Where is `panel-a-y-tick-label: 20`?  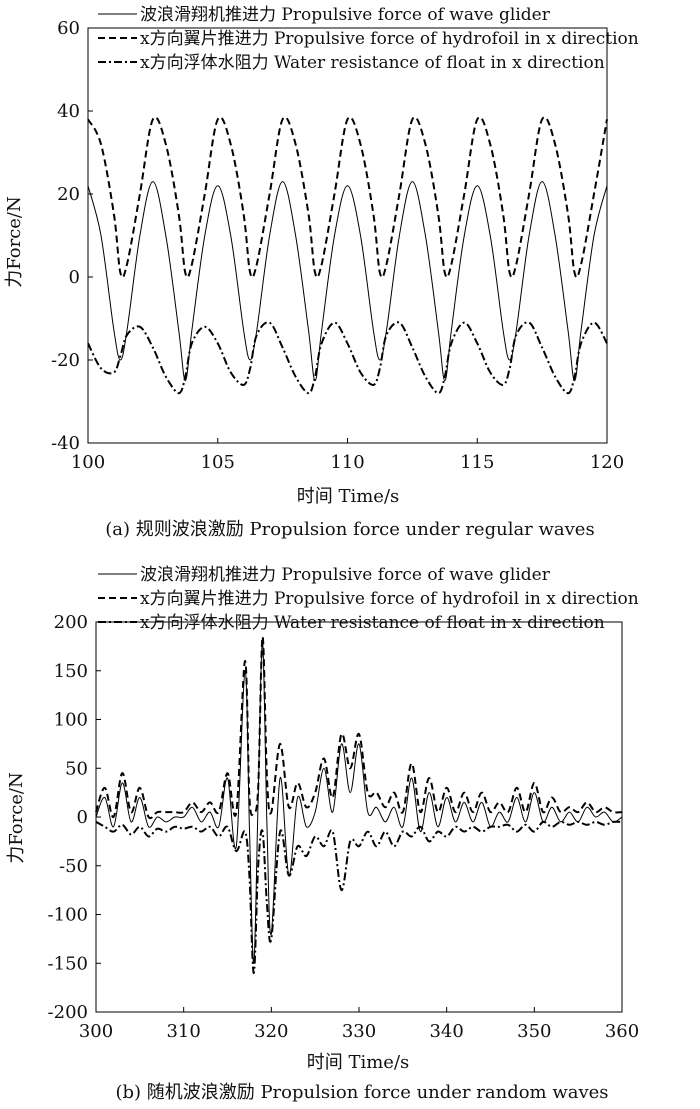 panel-a-y-tick-label: 20 is located at coordinates (68, 194).